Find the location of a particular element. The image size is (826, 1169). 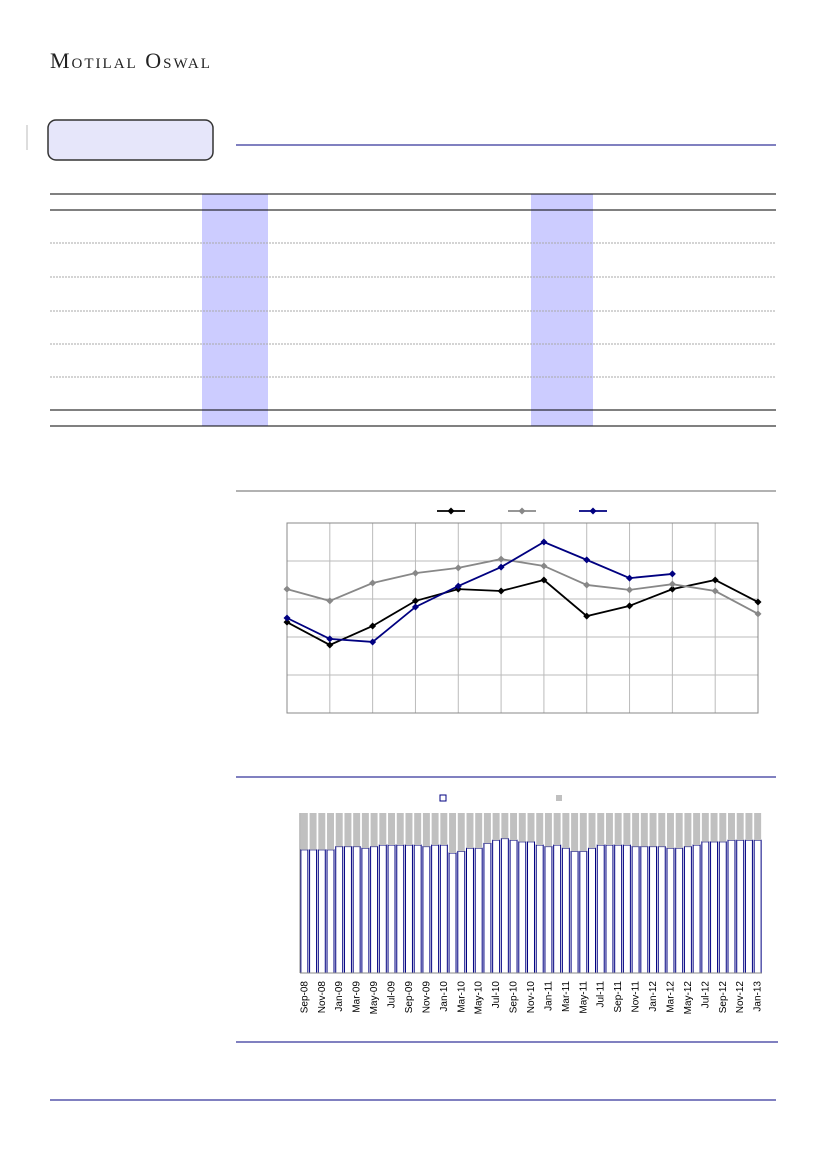

x-tick-label: Jul-10 is located at coordinates (496, 995).